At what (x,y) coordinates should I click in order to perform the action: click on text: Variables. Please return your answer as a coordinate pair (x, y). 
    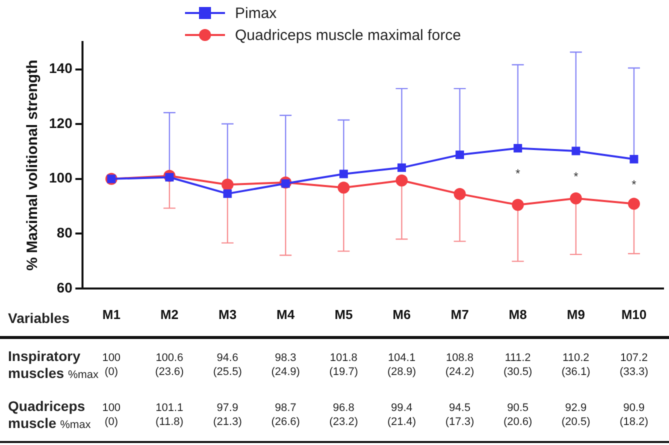
    Looking at the image, I should click on (39, 318).